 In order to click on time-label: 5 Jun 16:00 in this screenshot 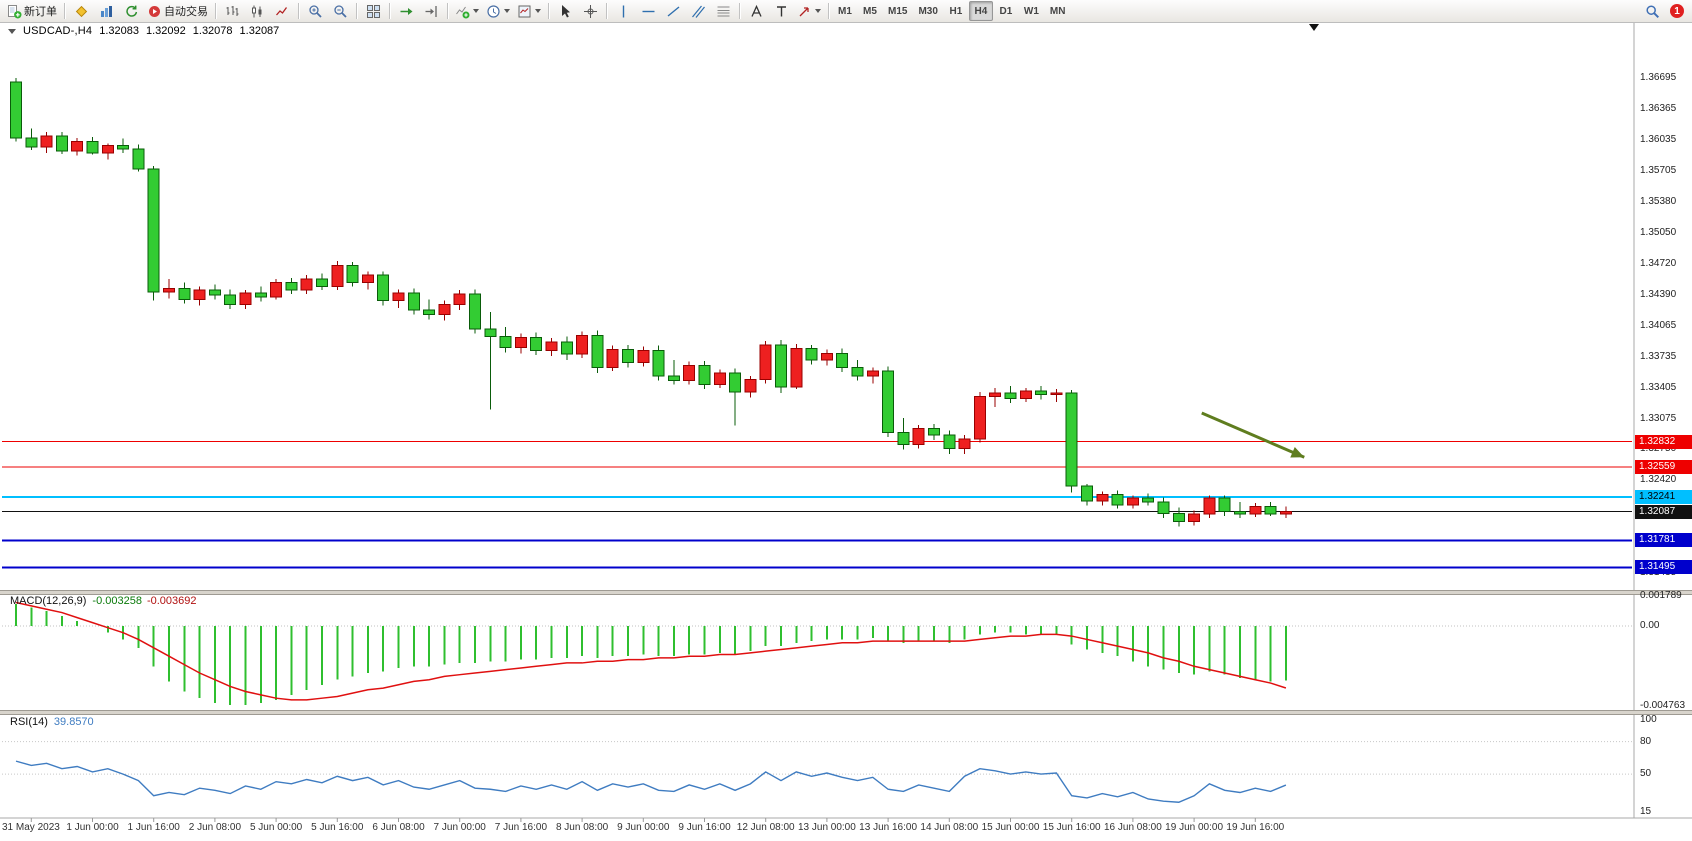, I will do `click(337, 827)`.